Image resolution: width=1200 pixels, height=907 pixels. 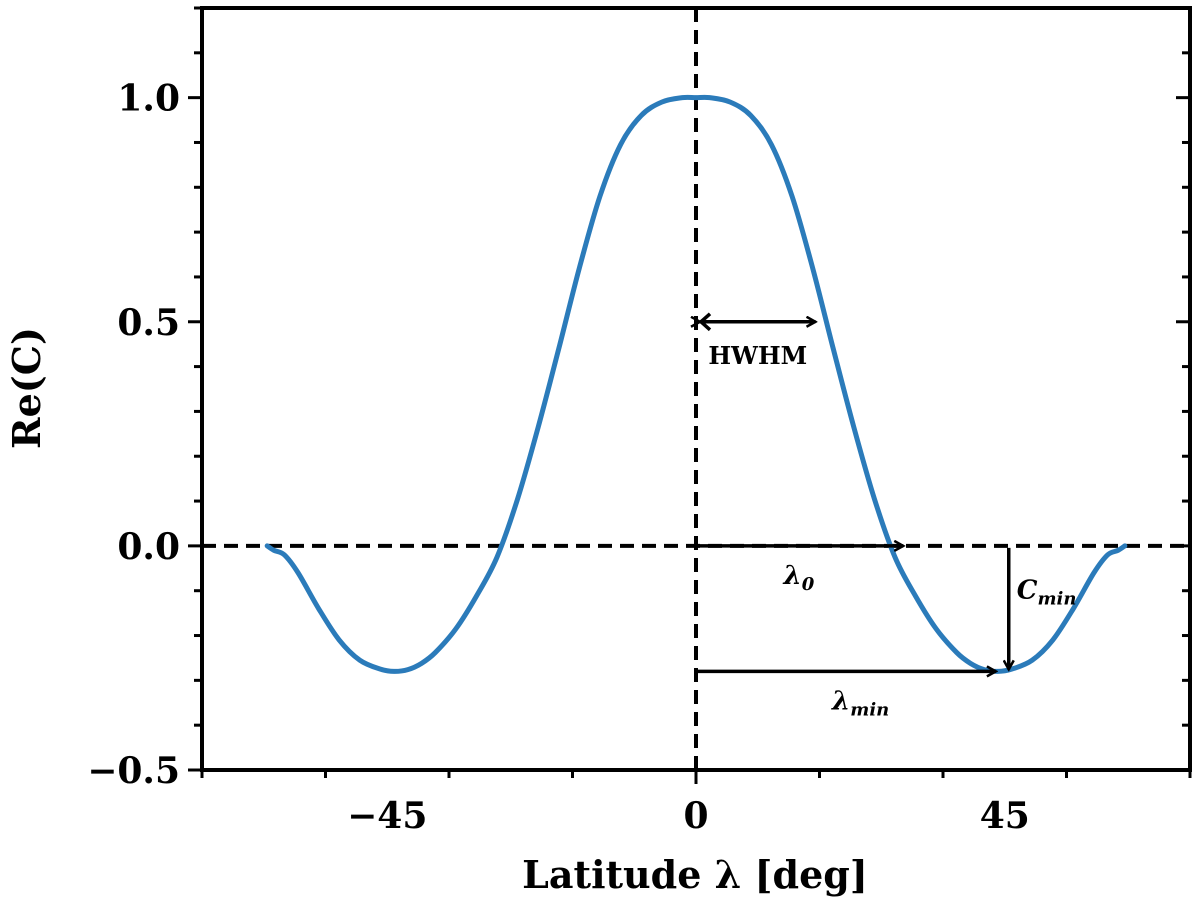 I want to click on x-tick-label: 45, so click(x=1005, y=816).